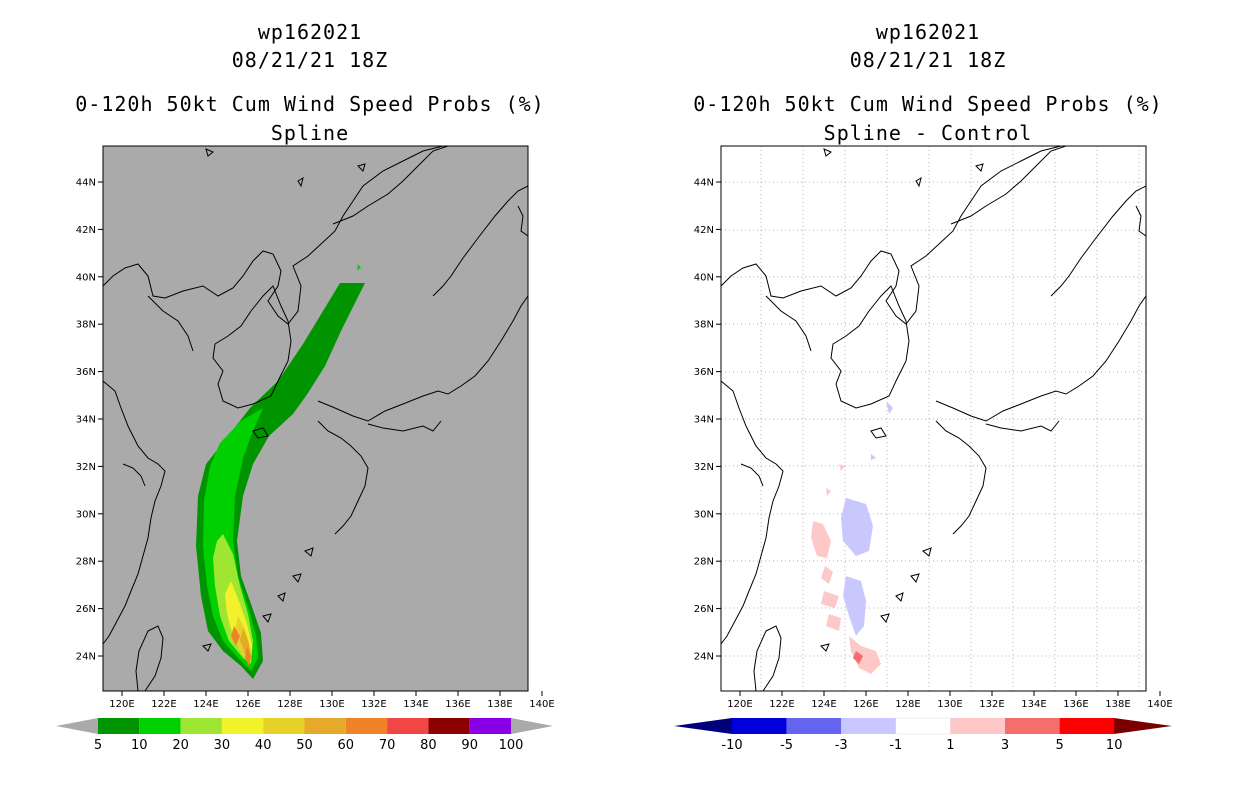 The height and width of the screenshot is (800, 1236). Describe the element at coordinates (310, 133) in the screenshot. I see `left-method-title: Spline` at that location.